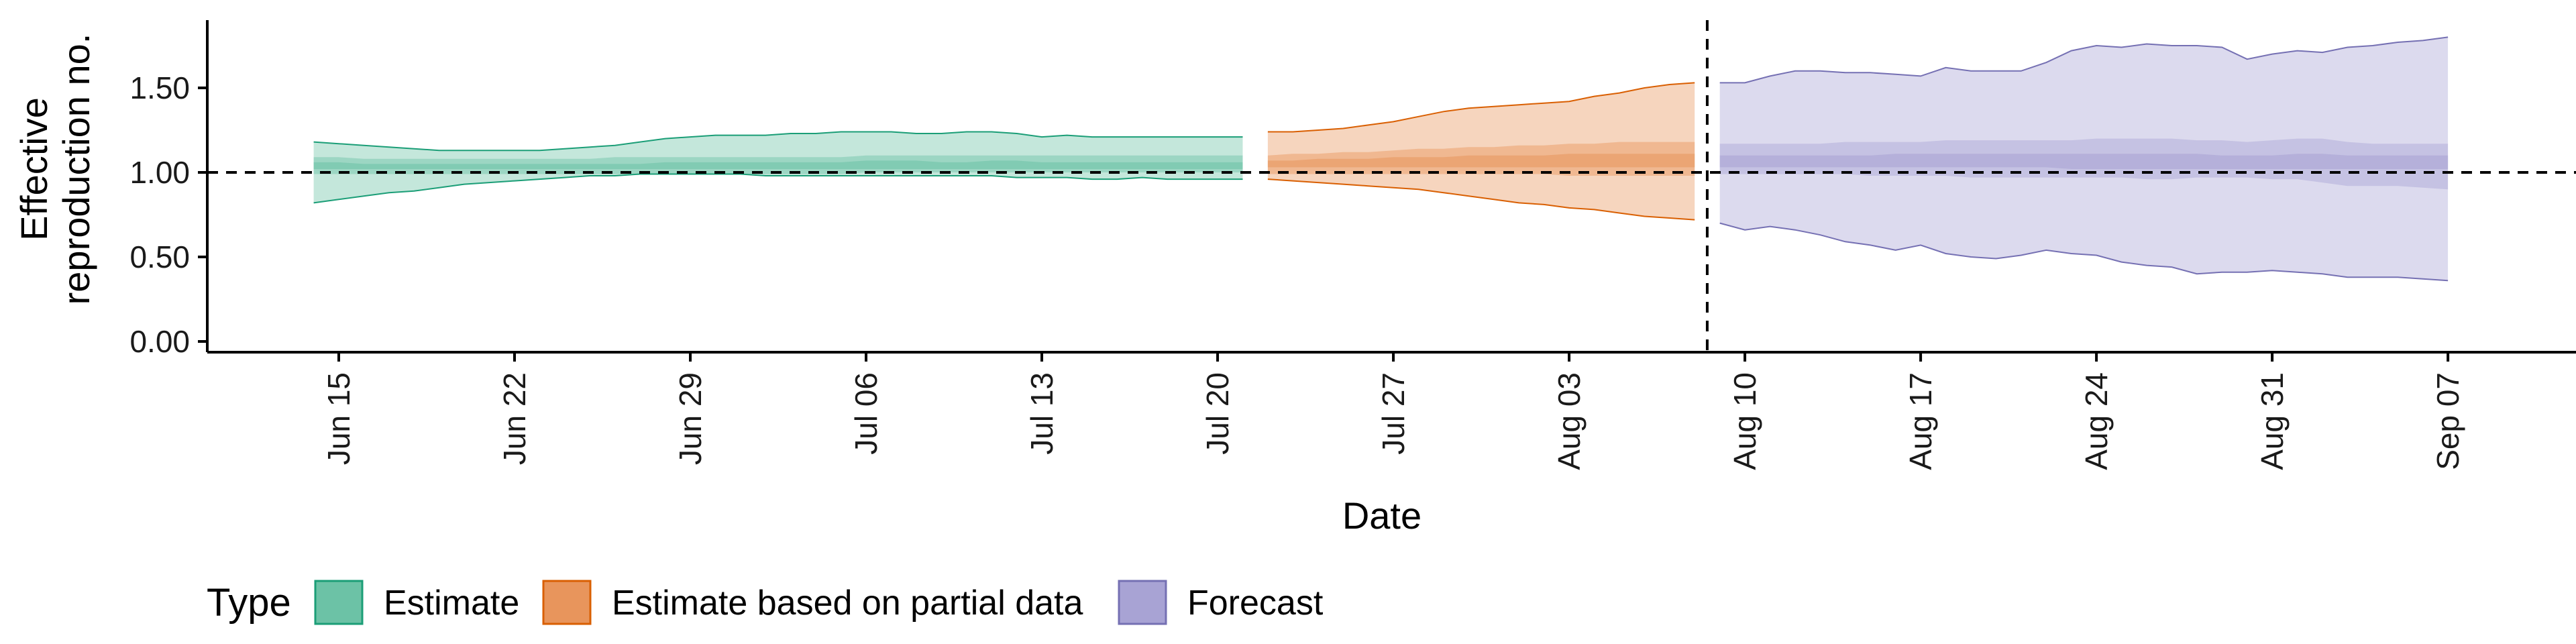 The image size is (2576, 644). What do you see at coordinates (847, 603) in the screenshot?
I see `legend-label-partial: Estimate based on partial data` at bounding box center [847, 603].